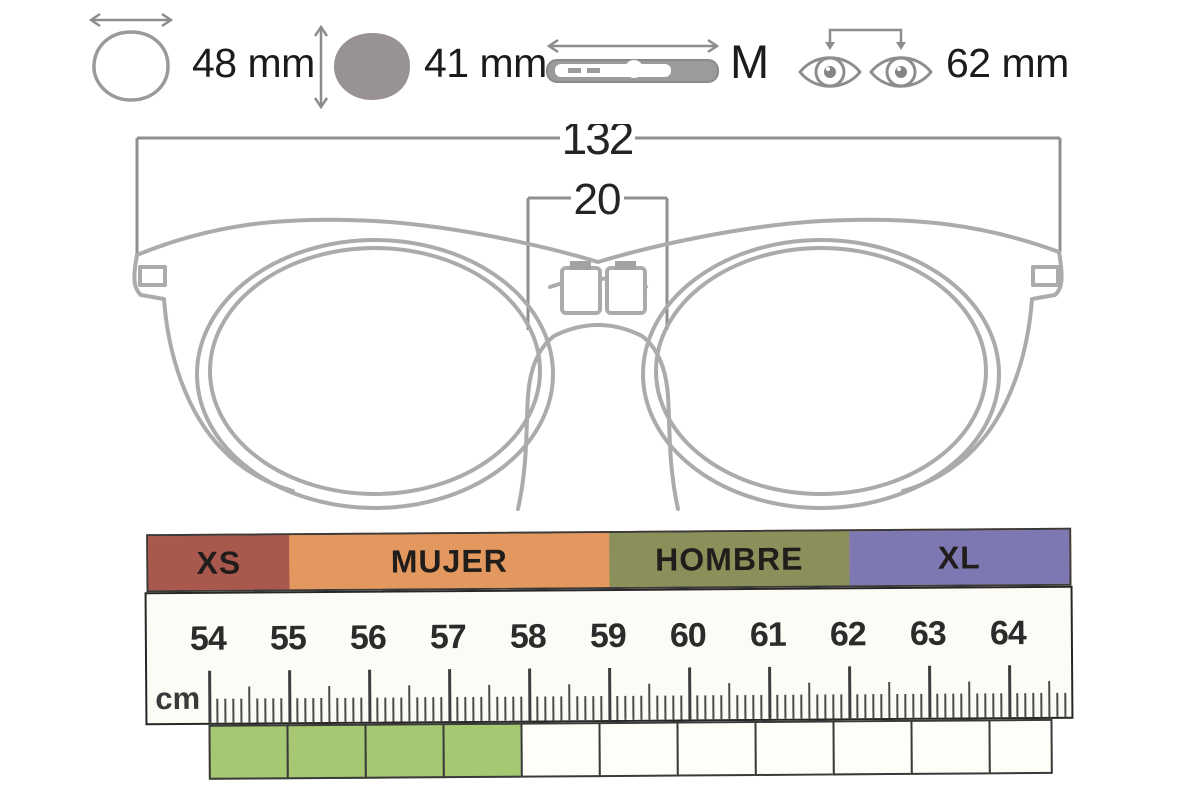  What do you see at coordinates (865, 58) in the screenshot?
I see `eyes-distance-icon` at bounding box center [865, 58].